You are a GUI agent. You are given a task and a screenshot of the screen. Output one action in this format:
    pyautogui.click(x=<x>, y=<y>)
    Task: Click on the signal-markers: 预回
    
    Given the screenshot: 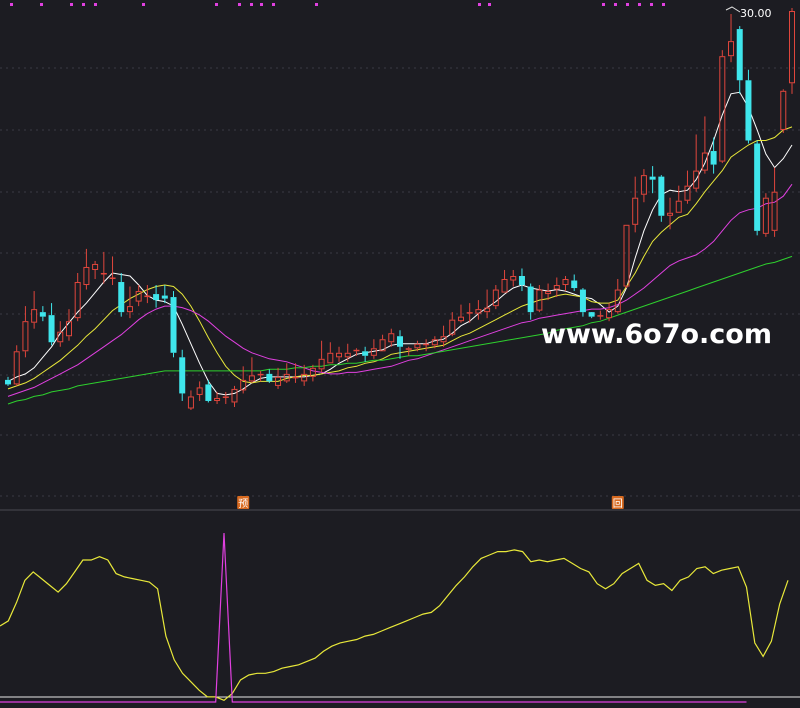 What is the action you would take?
    pyautogui.click(x=430, y=503)
    